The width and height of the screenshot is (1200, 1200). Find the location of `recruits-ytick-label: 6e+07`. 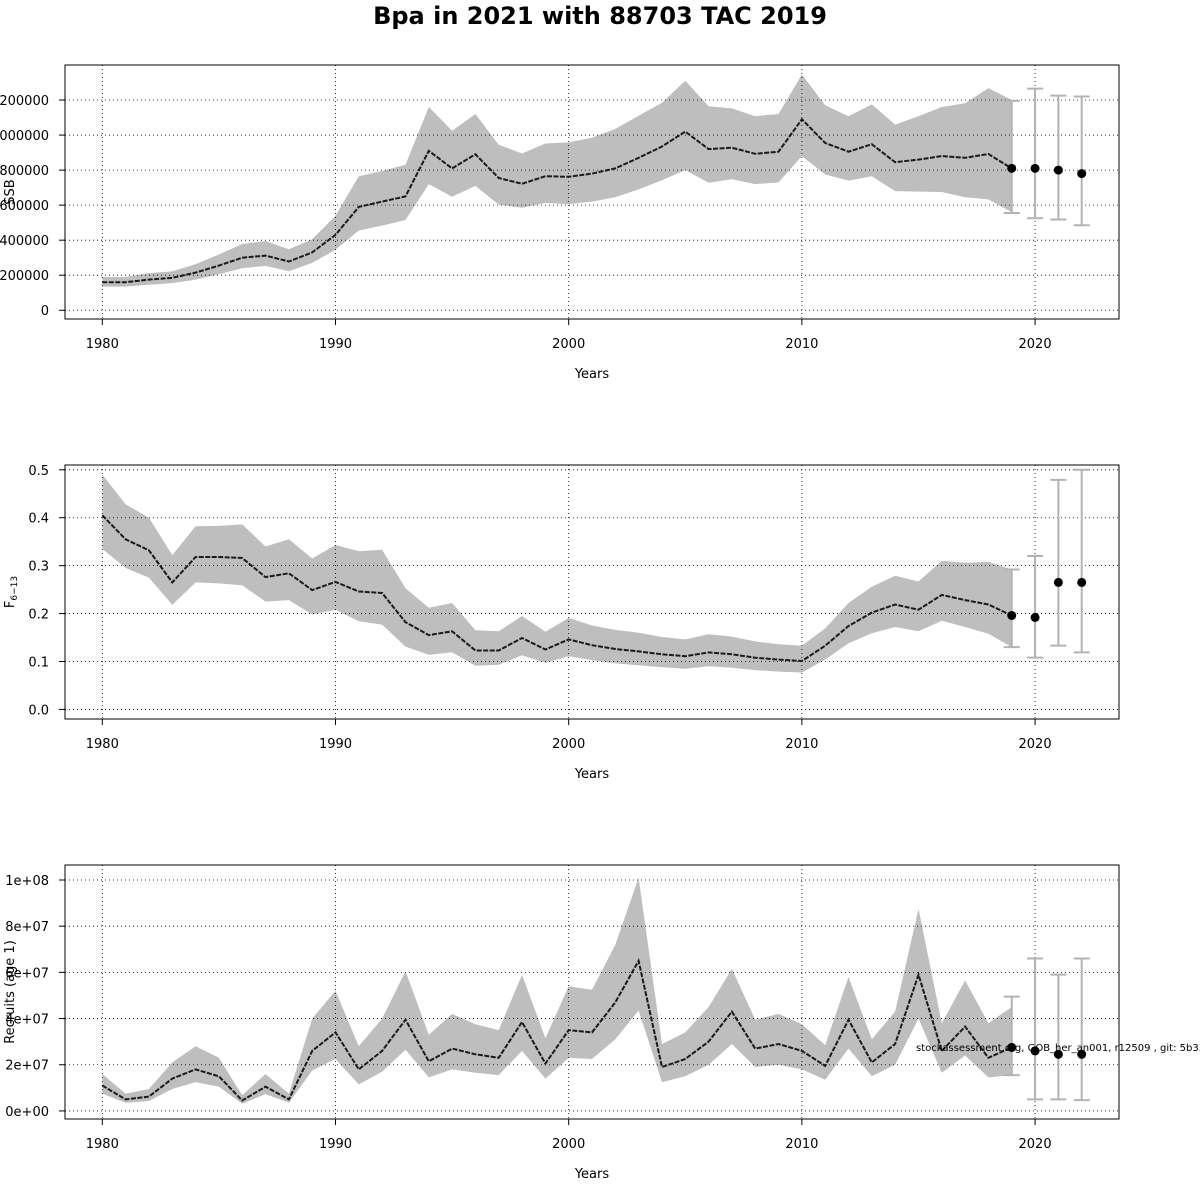

recruits-ytick-label: 6e+07 is located at coordinates (27, 973).